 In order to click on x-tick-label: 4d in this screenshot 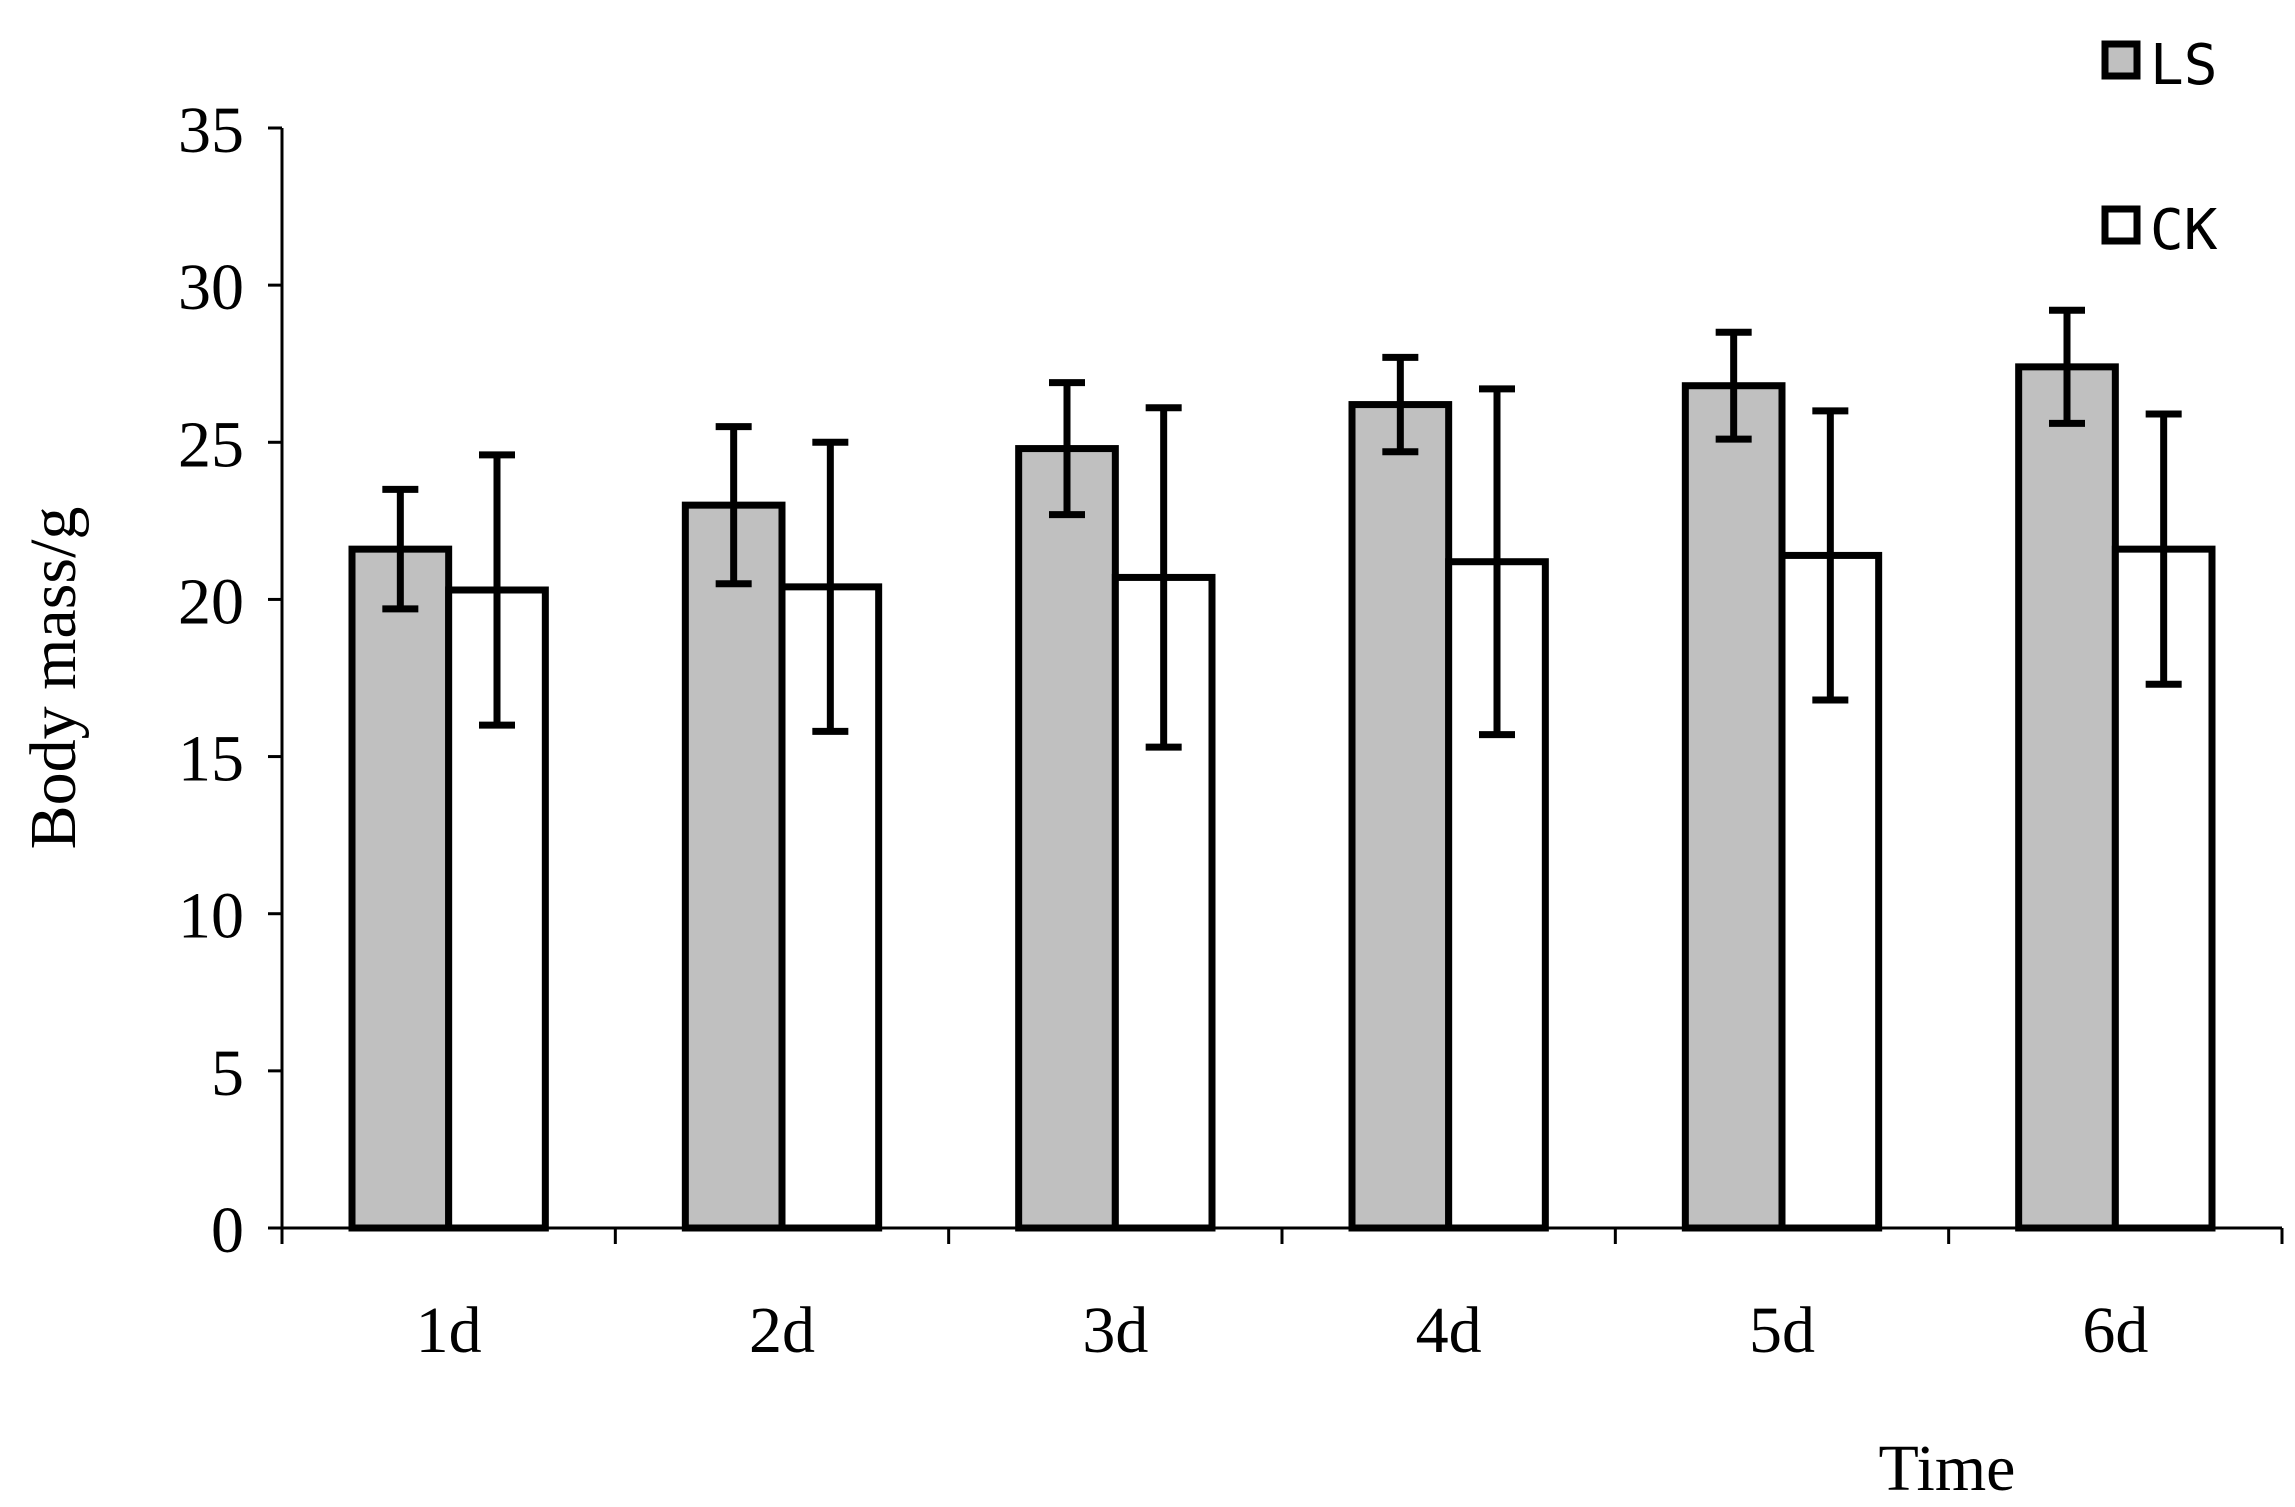, I will do `click(1449, 1330)`.